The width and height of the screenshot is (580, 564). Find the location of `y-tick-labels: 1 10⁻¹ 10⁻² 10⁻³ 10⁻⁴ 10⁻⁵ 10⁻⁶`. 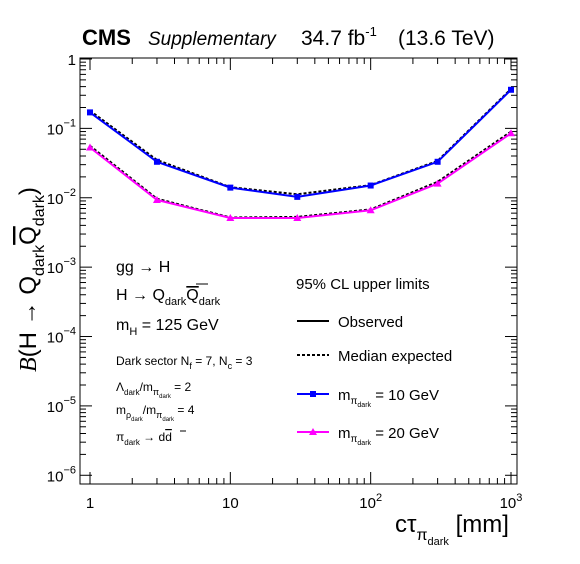

y-tick-labels: 1 10⁻¹ 10⁻² 10⁻³ 10⁻⁴ 10⁻⁵ 10⁻⁶ is located at coordinates (61, 268).